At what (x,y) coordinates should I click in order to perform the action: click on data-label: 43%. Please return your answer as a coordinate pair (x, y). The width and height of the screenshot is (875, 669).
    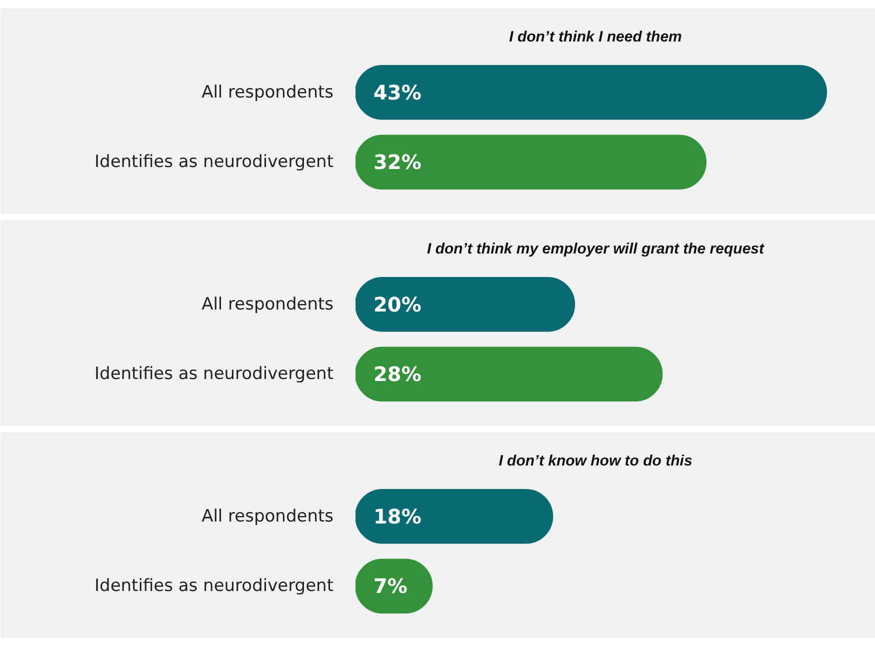
    Looking at the image, I should click on (398, 92).